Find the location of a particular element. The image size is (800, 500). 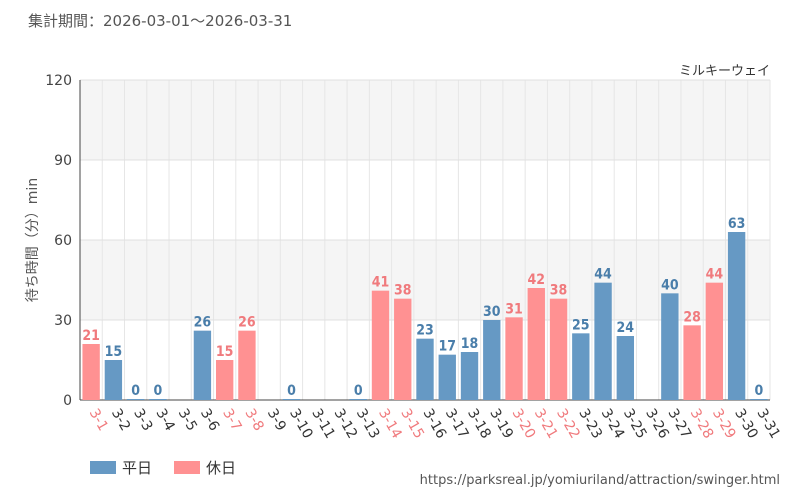

x-tick-label: 3-1 is located at coordinates (98, 420).